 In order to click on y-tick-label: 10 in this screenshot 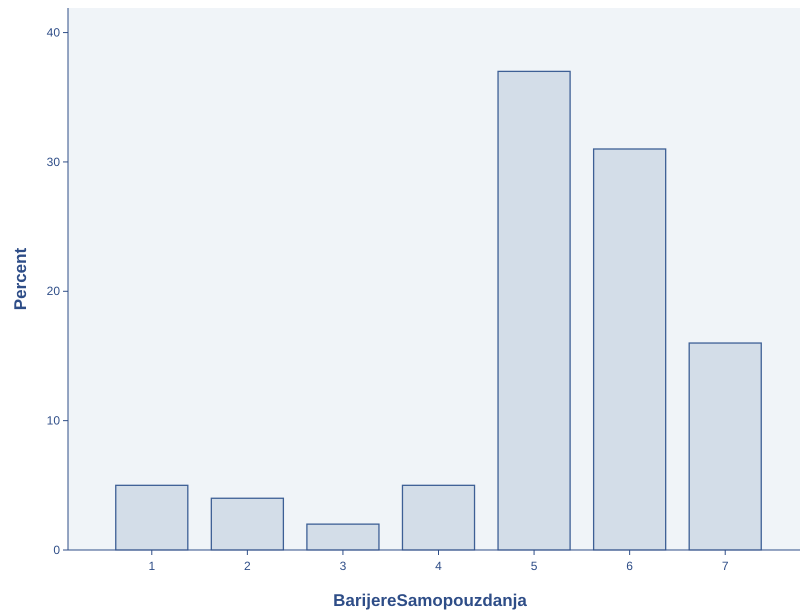, I will do `click(53, 420)`.